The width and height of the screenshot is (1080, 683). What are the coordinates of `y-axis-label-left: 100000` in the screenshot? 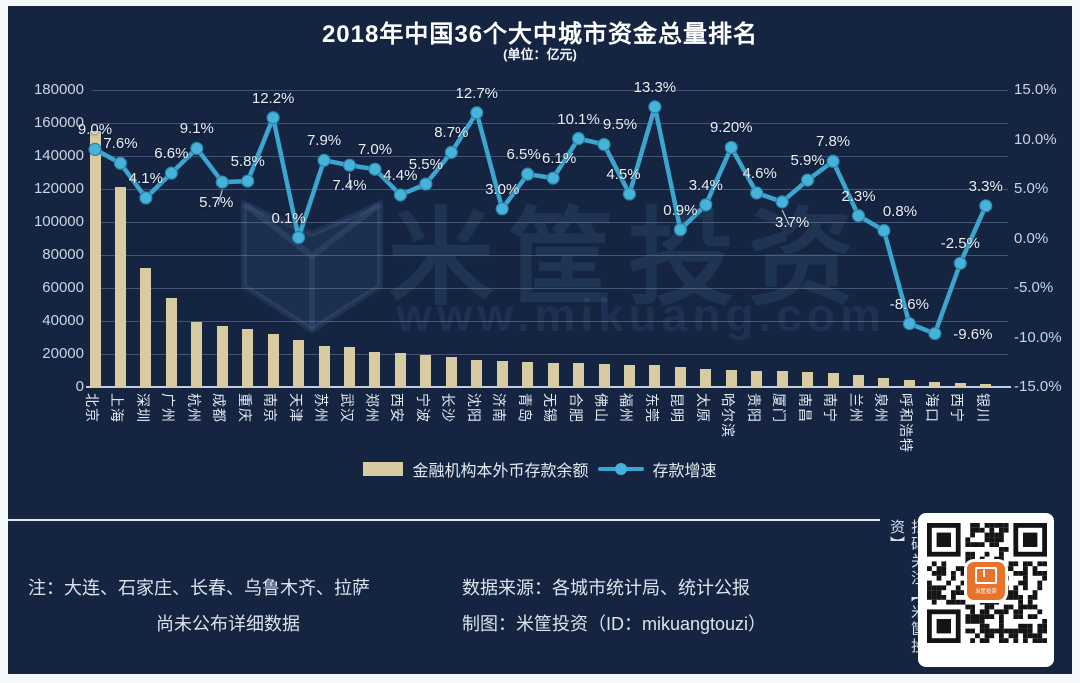 It's located at (58, 221).